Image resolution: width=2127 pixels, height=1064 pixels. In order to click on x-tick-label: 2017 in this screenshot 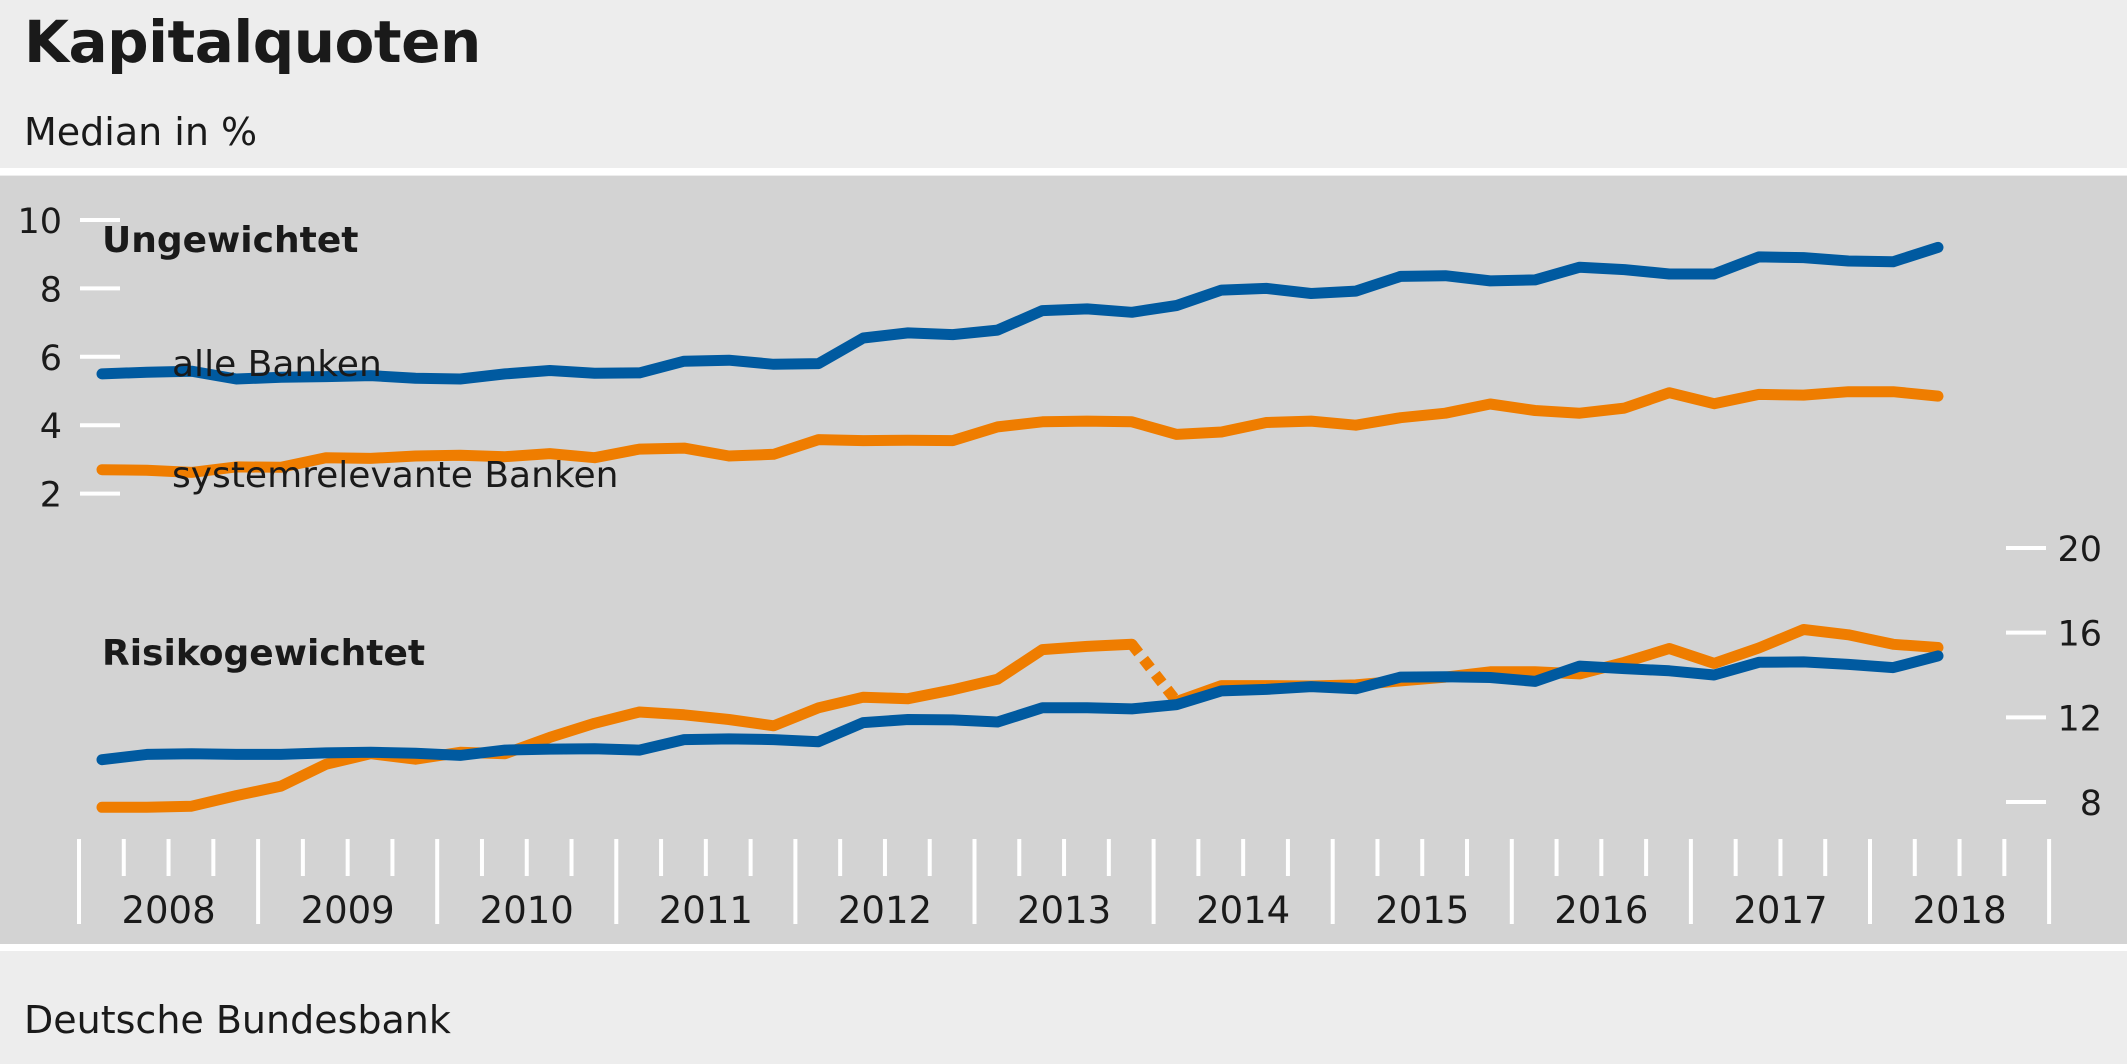, I will do `click(1780, 910)`.